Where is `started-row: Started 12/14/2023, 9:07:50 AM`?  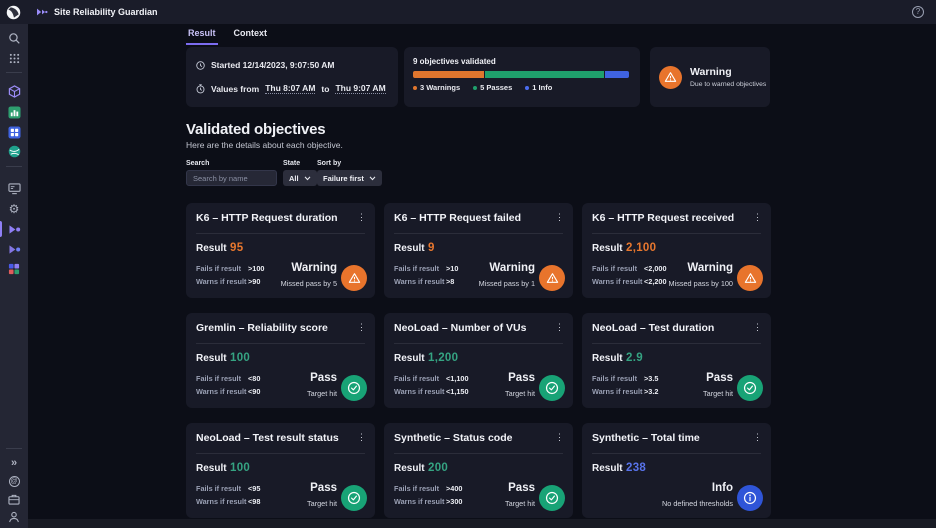 started-row: Started 12/14/2023, 9:07:50 AM is located at coordinates (265, 65).